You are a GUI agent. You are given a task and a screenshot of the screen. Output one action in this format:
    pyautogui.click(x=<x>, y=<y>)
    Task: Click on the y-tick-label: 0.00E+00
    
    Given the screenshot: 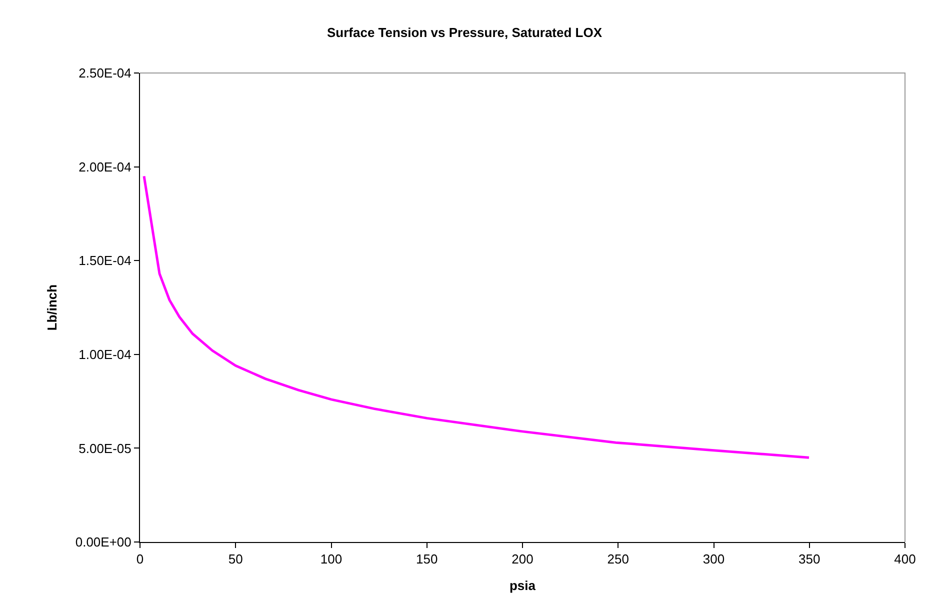 What is the action you would take?
    pyautogui.click(x=103, y=542)
    